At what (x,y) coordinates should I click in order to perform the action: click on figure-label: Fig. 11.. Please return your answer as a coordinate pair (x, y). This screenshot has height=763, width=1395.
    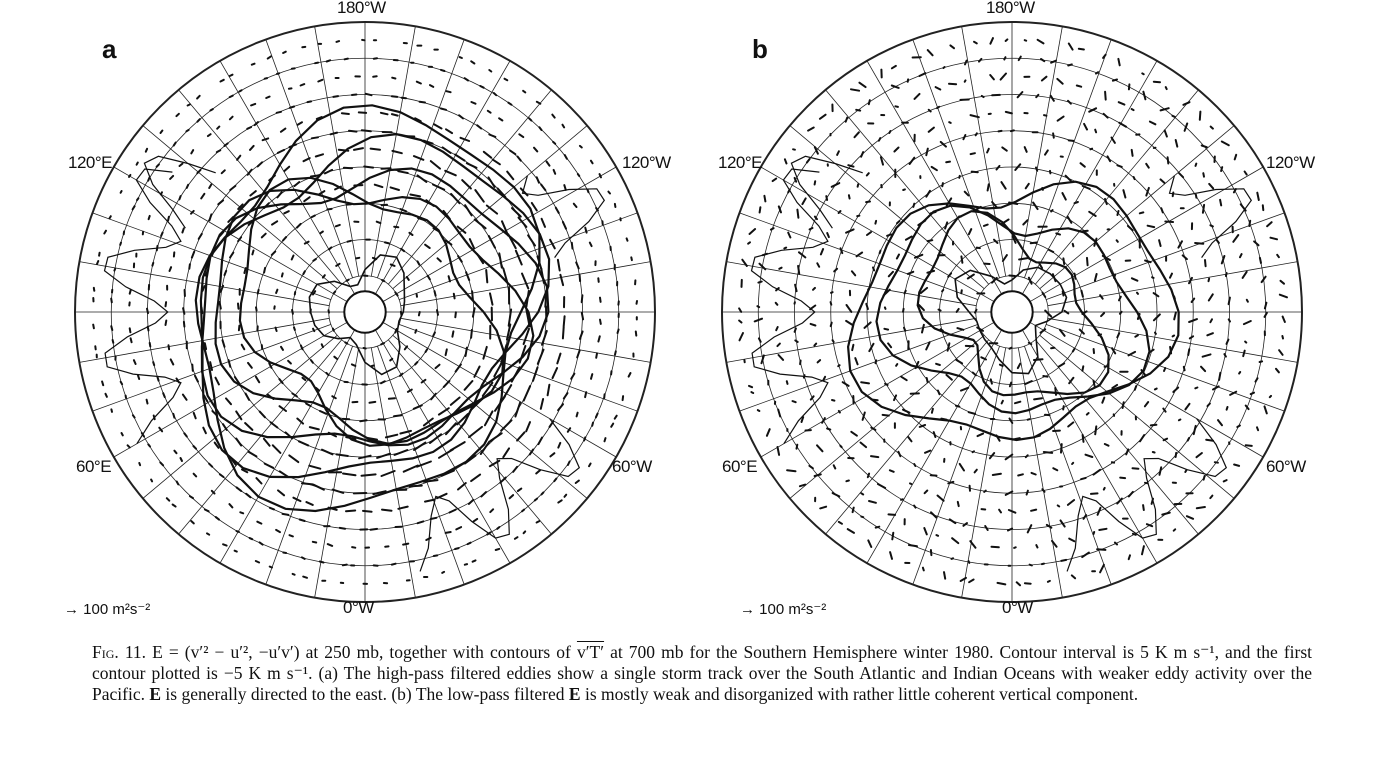
    Looking at the image, I should click on (119, 652).